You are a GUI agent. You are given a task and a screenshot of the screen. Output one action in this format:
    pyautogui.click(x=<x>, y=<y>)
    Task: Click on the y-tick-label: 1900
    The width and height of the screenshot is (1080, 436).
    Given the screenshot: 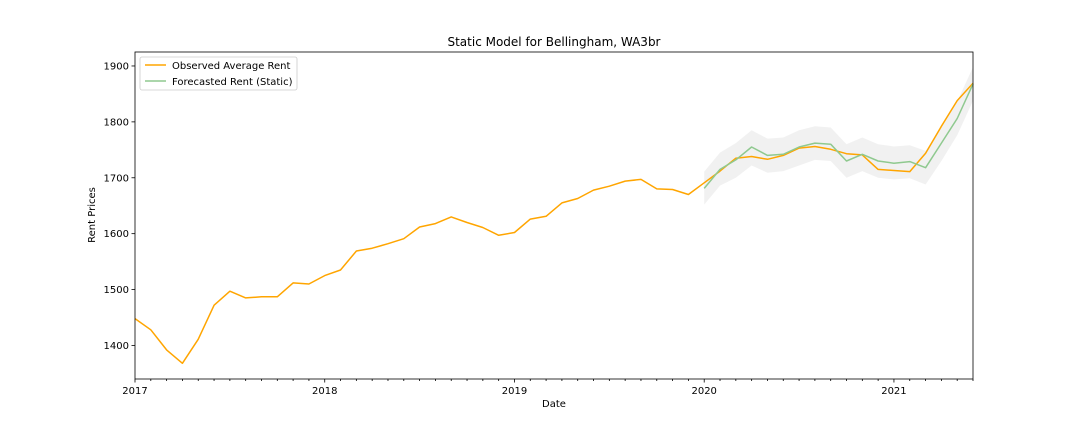 What is the action you would take?
    pyautogui.click(x=116, y=66)
    